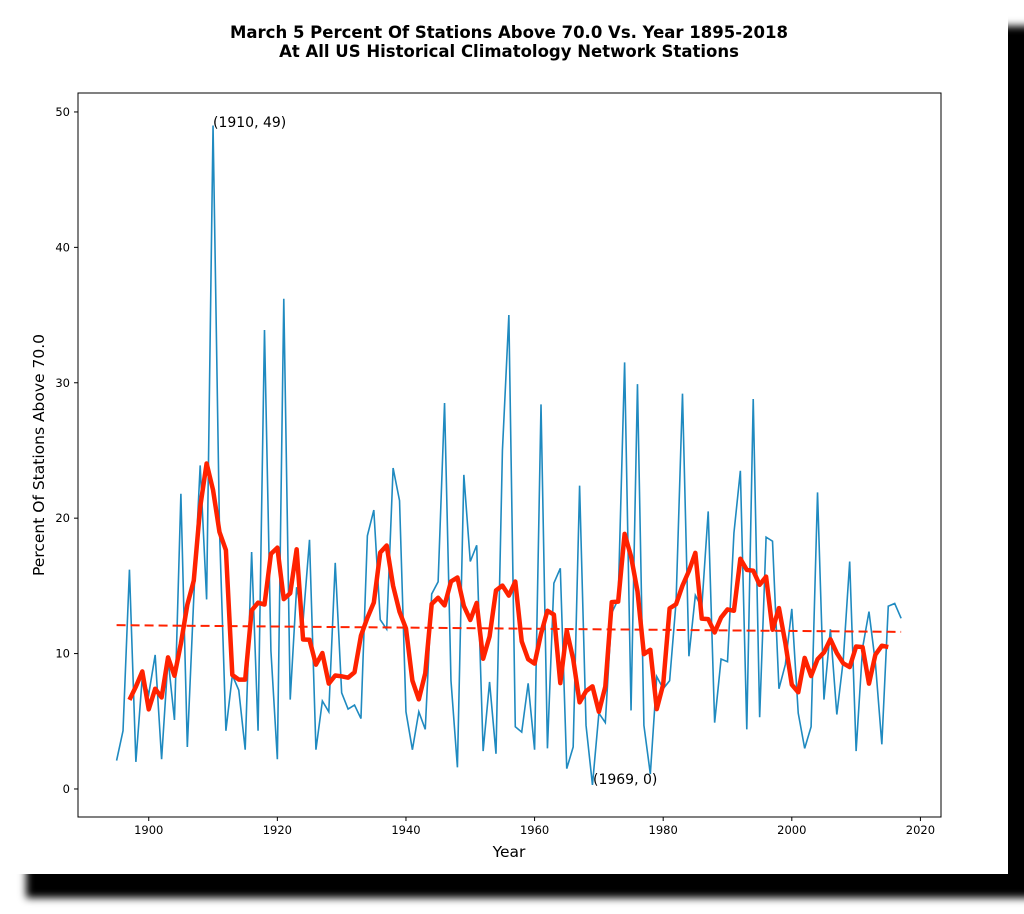 The height and width of the screenshot is (914, 1024). What do you see at coordinates (62, 112) in the screenshot?
I see `y-tick-label: 50` at bounding box center [62, 112].